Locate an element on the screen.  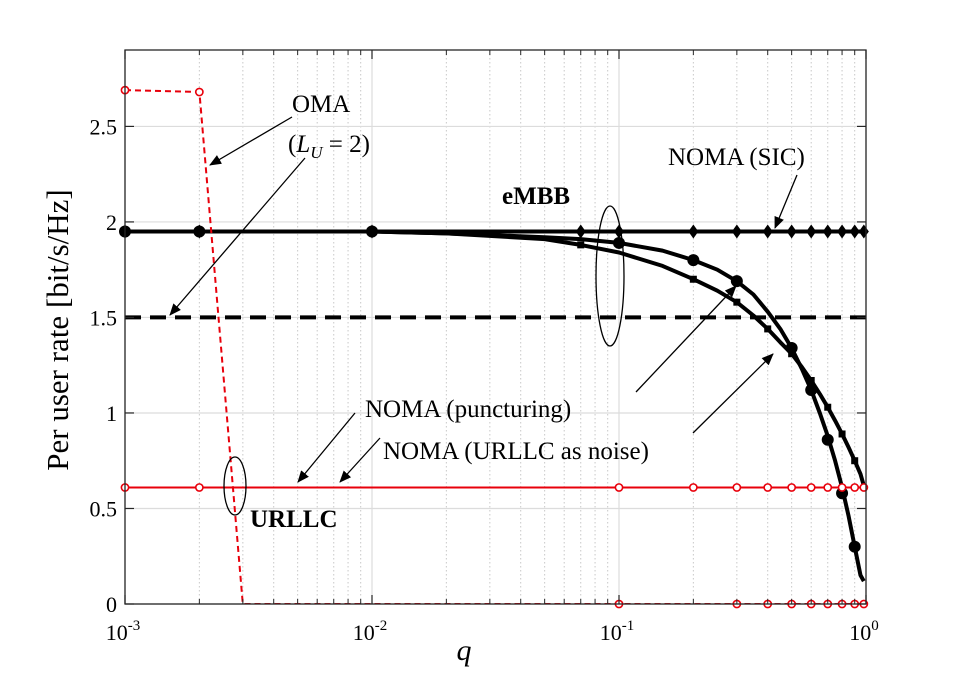
annotation-urllc: URLLC is located at coordinates (294, 519).